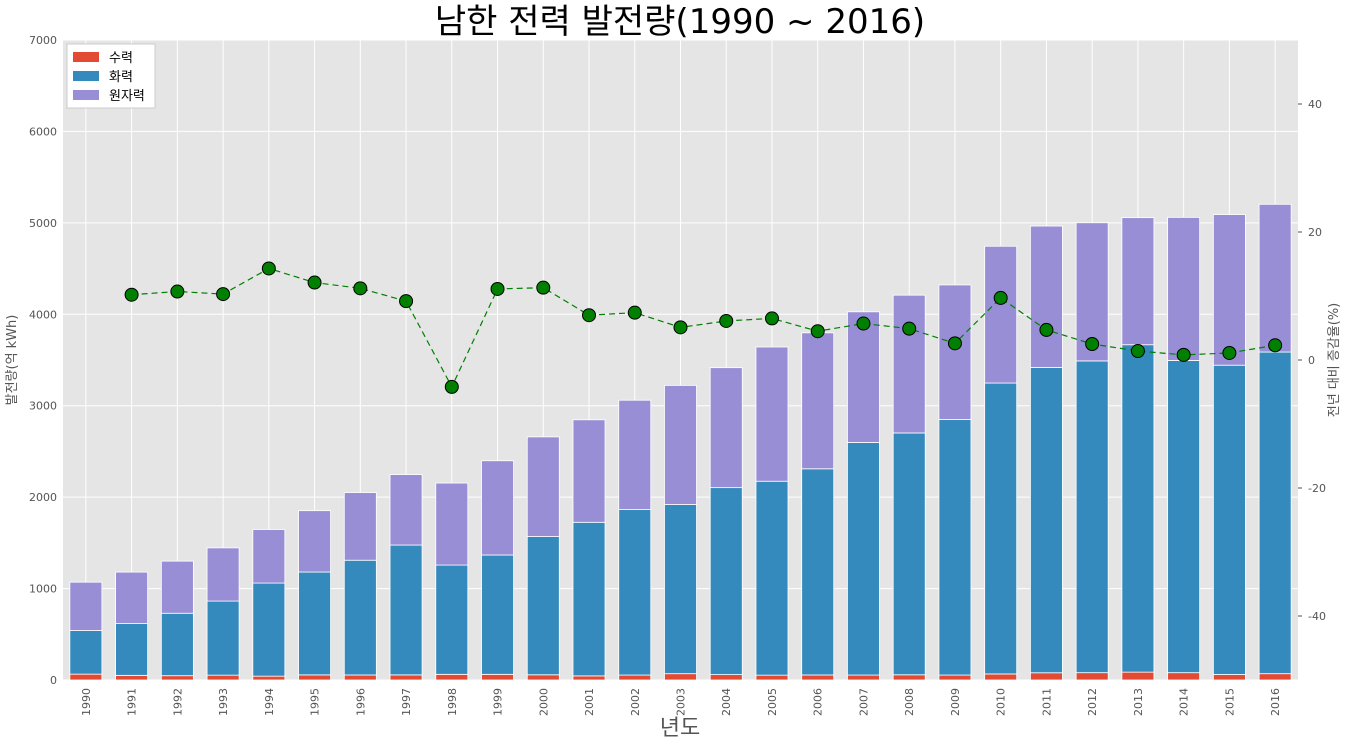 Image resolution: width=1352 pixels, height=748 pixels. Describe the element at coordinates (315, 702) in the screenshot. I see `x-tick-label: 1995` at that location.